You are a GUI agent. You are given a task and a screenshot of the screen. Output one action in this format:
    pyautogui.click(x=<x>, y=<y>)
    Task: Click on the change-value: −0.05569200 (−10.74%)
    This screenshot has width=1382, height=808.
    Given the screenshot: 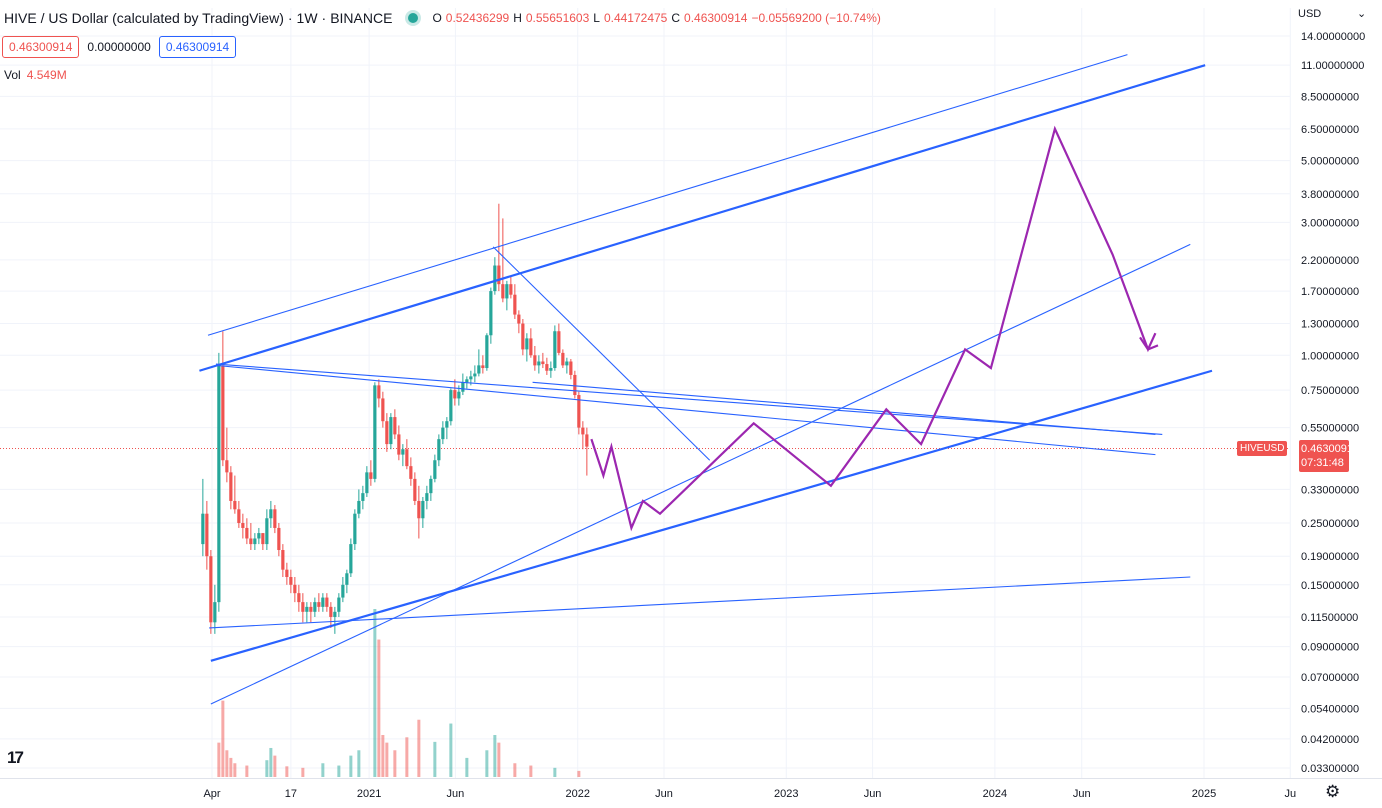 What is the action you would take?
    pyautogui.click(x=816, y=18)
    